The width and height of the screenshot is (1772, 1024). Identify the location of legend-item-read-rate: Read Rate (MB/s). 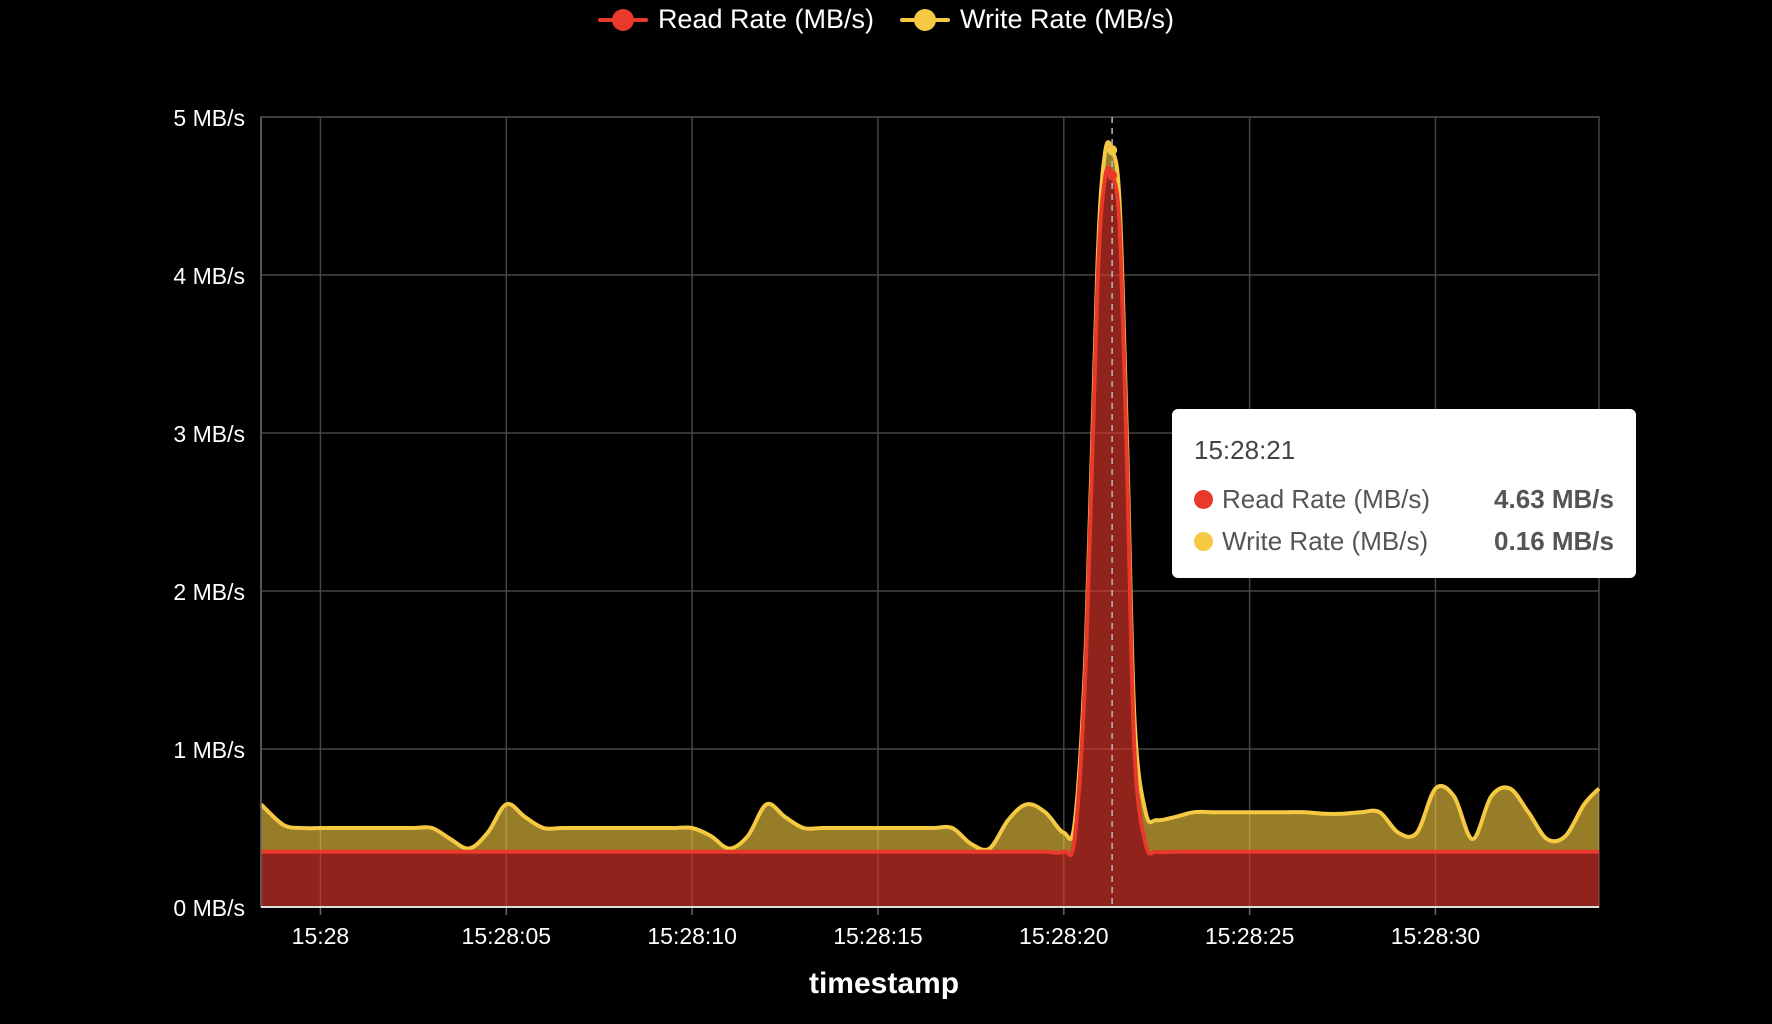
(736, 19).